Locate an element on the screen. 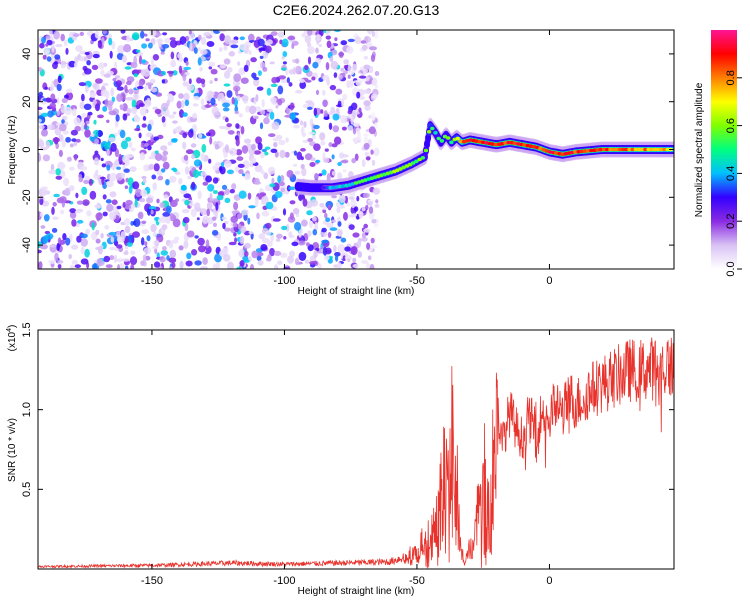 The width and height of the screenshot is (750, 600). figure-title: C2E6.2024.262.07.20.G13 is located at coordinates (356, 10).